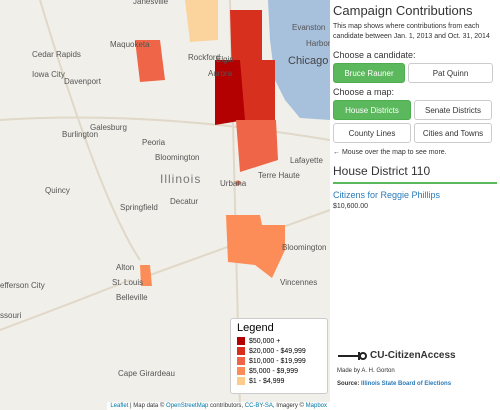 Image resolution: width=500 pixels, height=410 pixels. Describe the element at coordinates (146, 373) in the screenshot. I see `place-label: Cape Girardeau` at that location.